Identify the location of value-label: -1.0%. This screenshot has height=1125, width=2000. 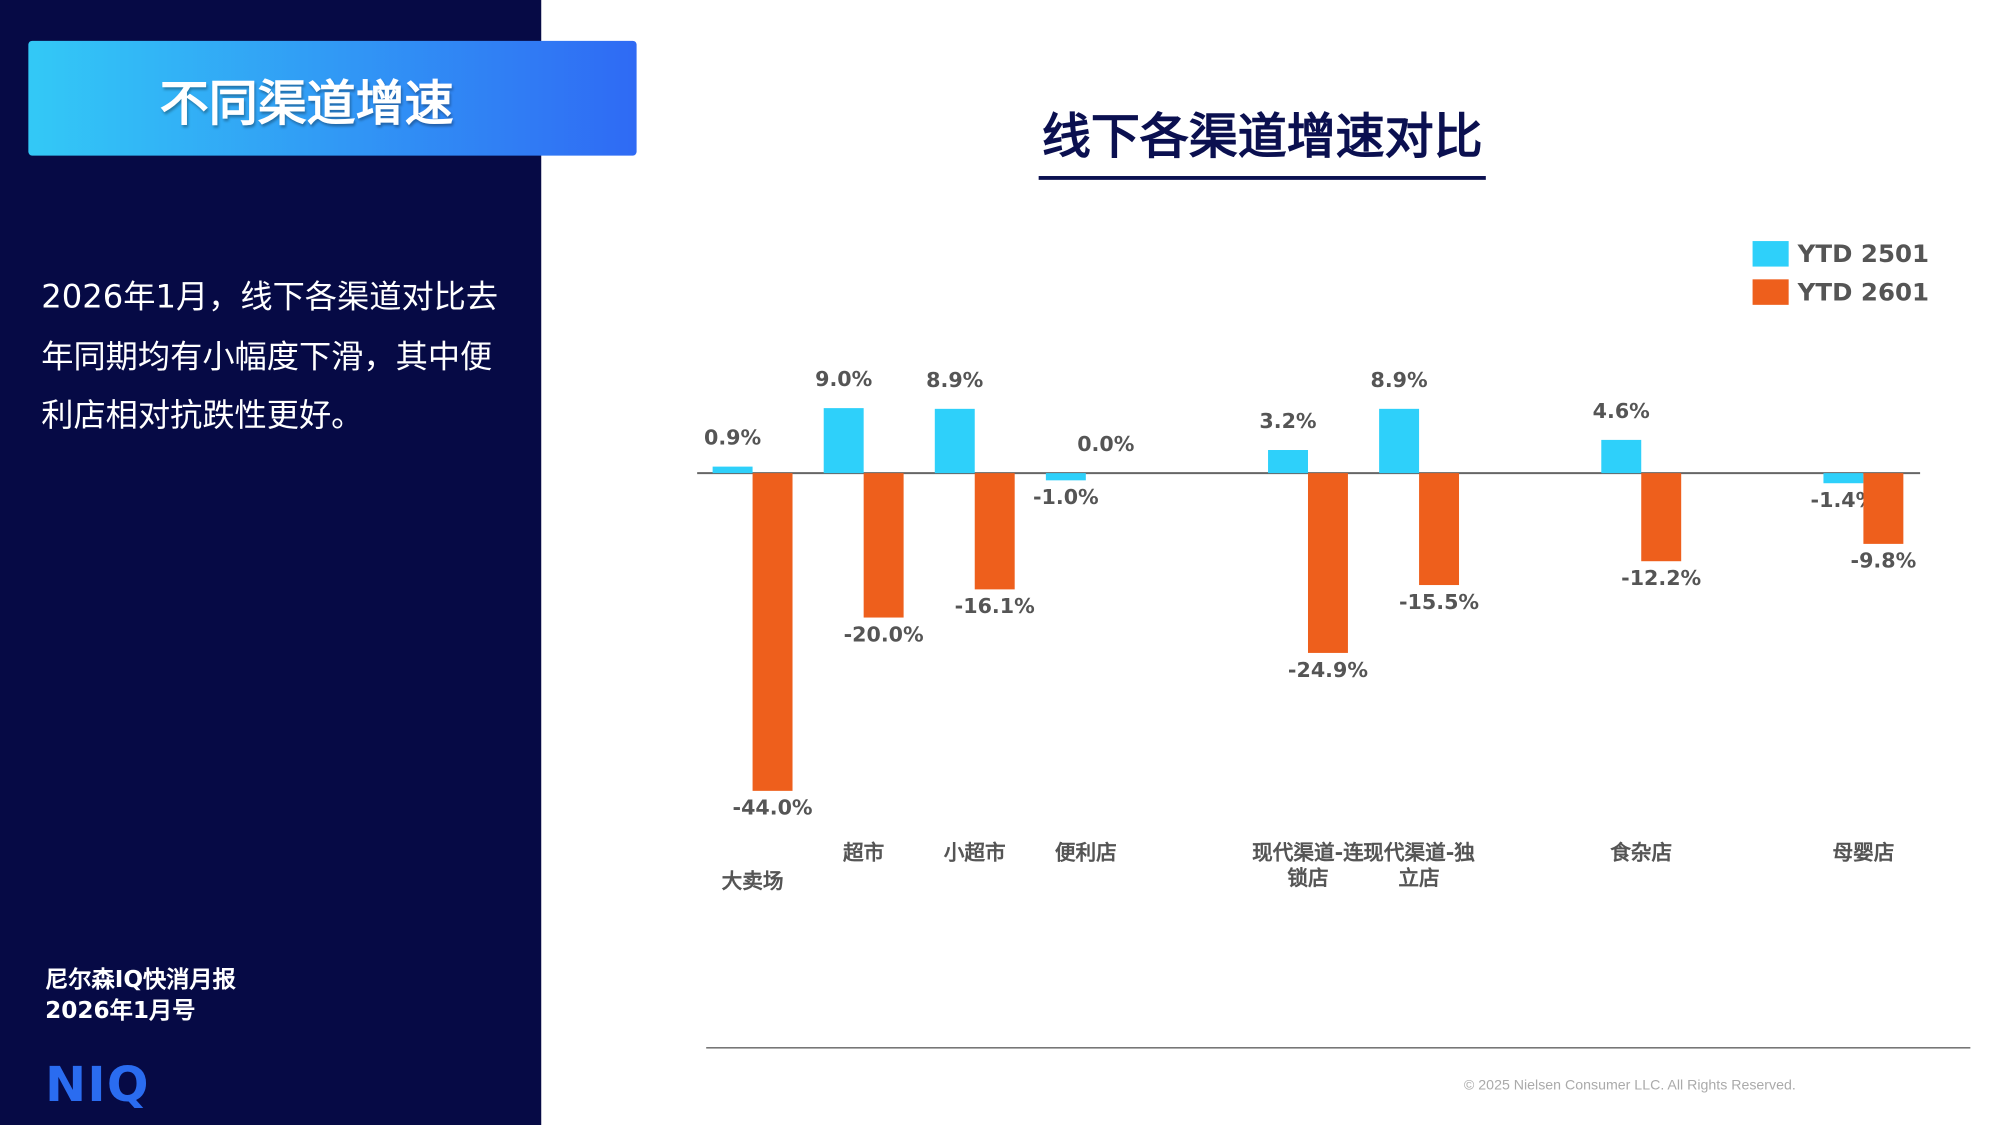
(1066, 497).